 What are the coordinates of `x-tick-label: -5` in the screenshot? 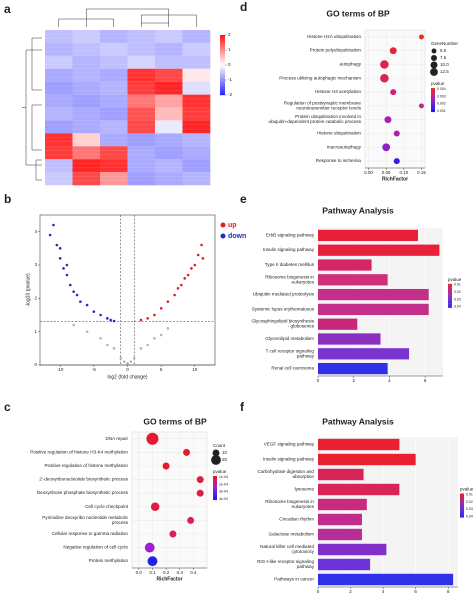 It's located at (94, 369).